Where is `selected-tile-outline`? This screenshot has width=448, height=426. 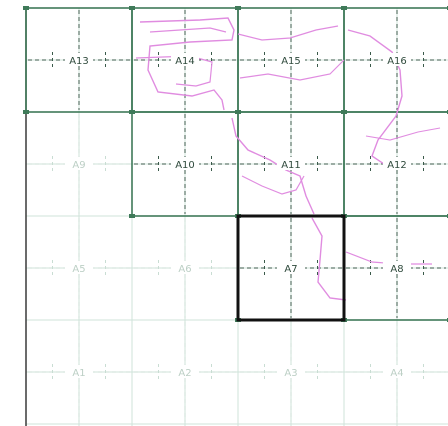 selected-tile-outline is located at coordinates (291, 268).